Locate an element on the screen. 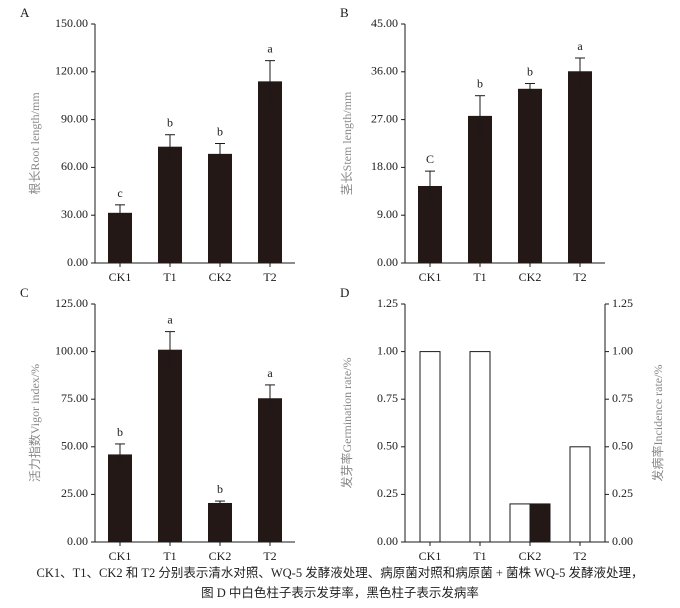 This screenshot has width=680, height=608. y-tick-label: 25.00 is located at coordinates (74, 493).